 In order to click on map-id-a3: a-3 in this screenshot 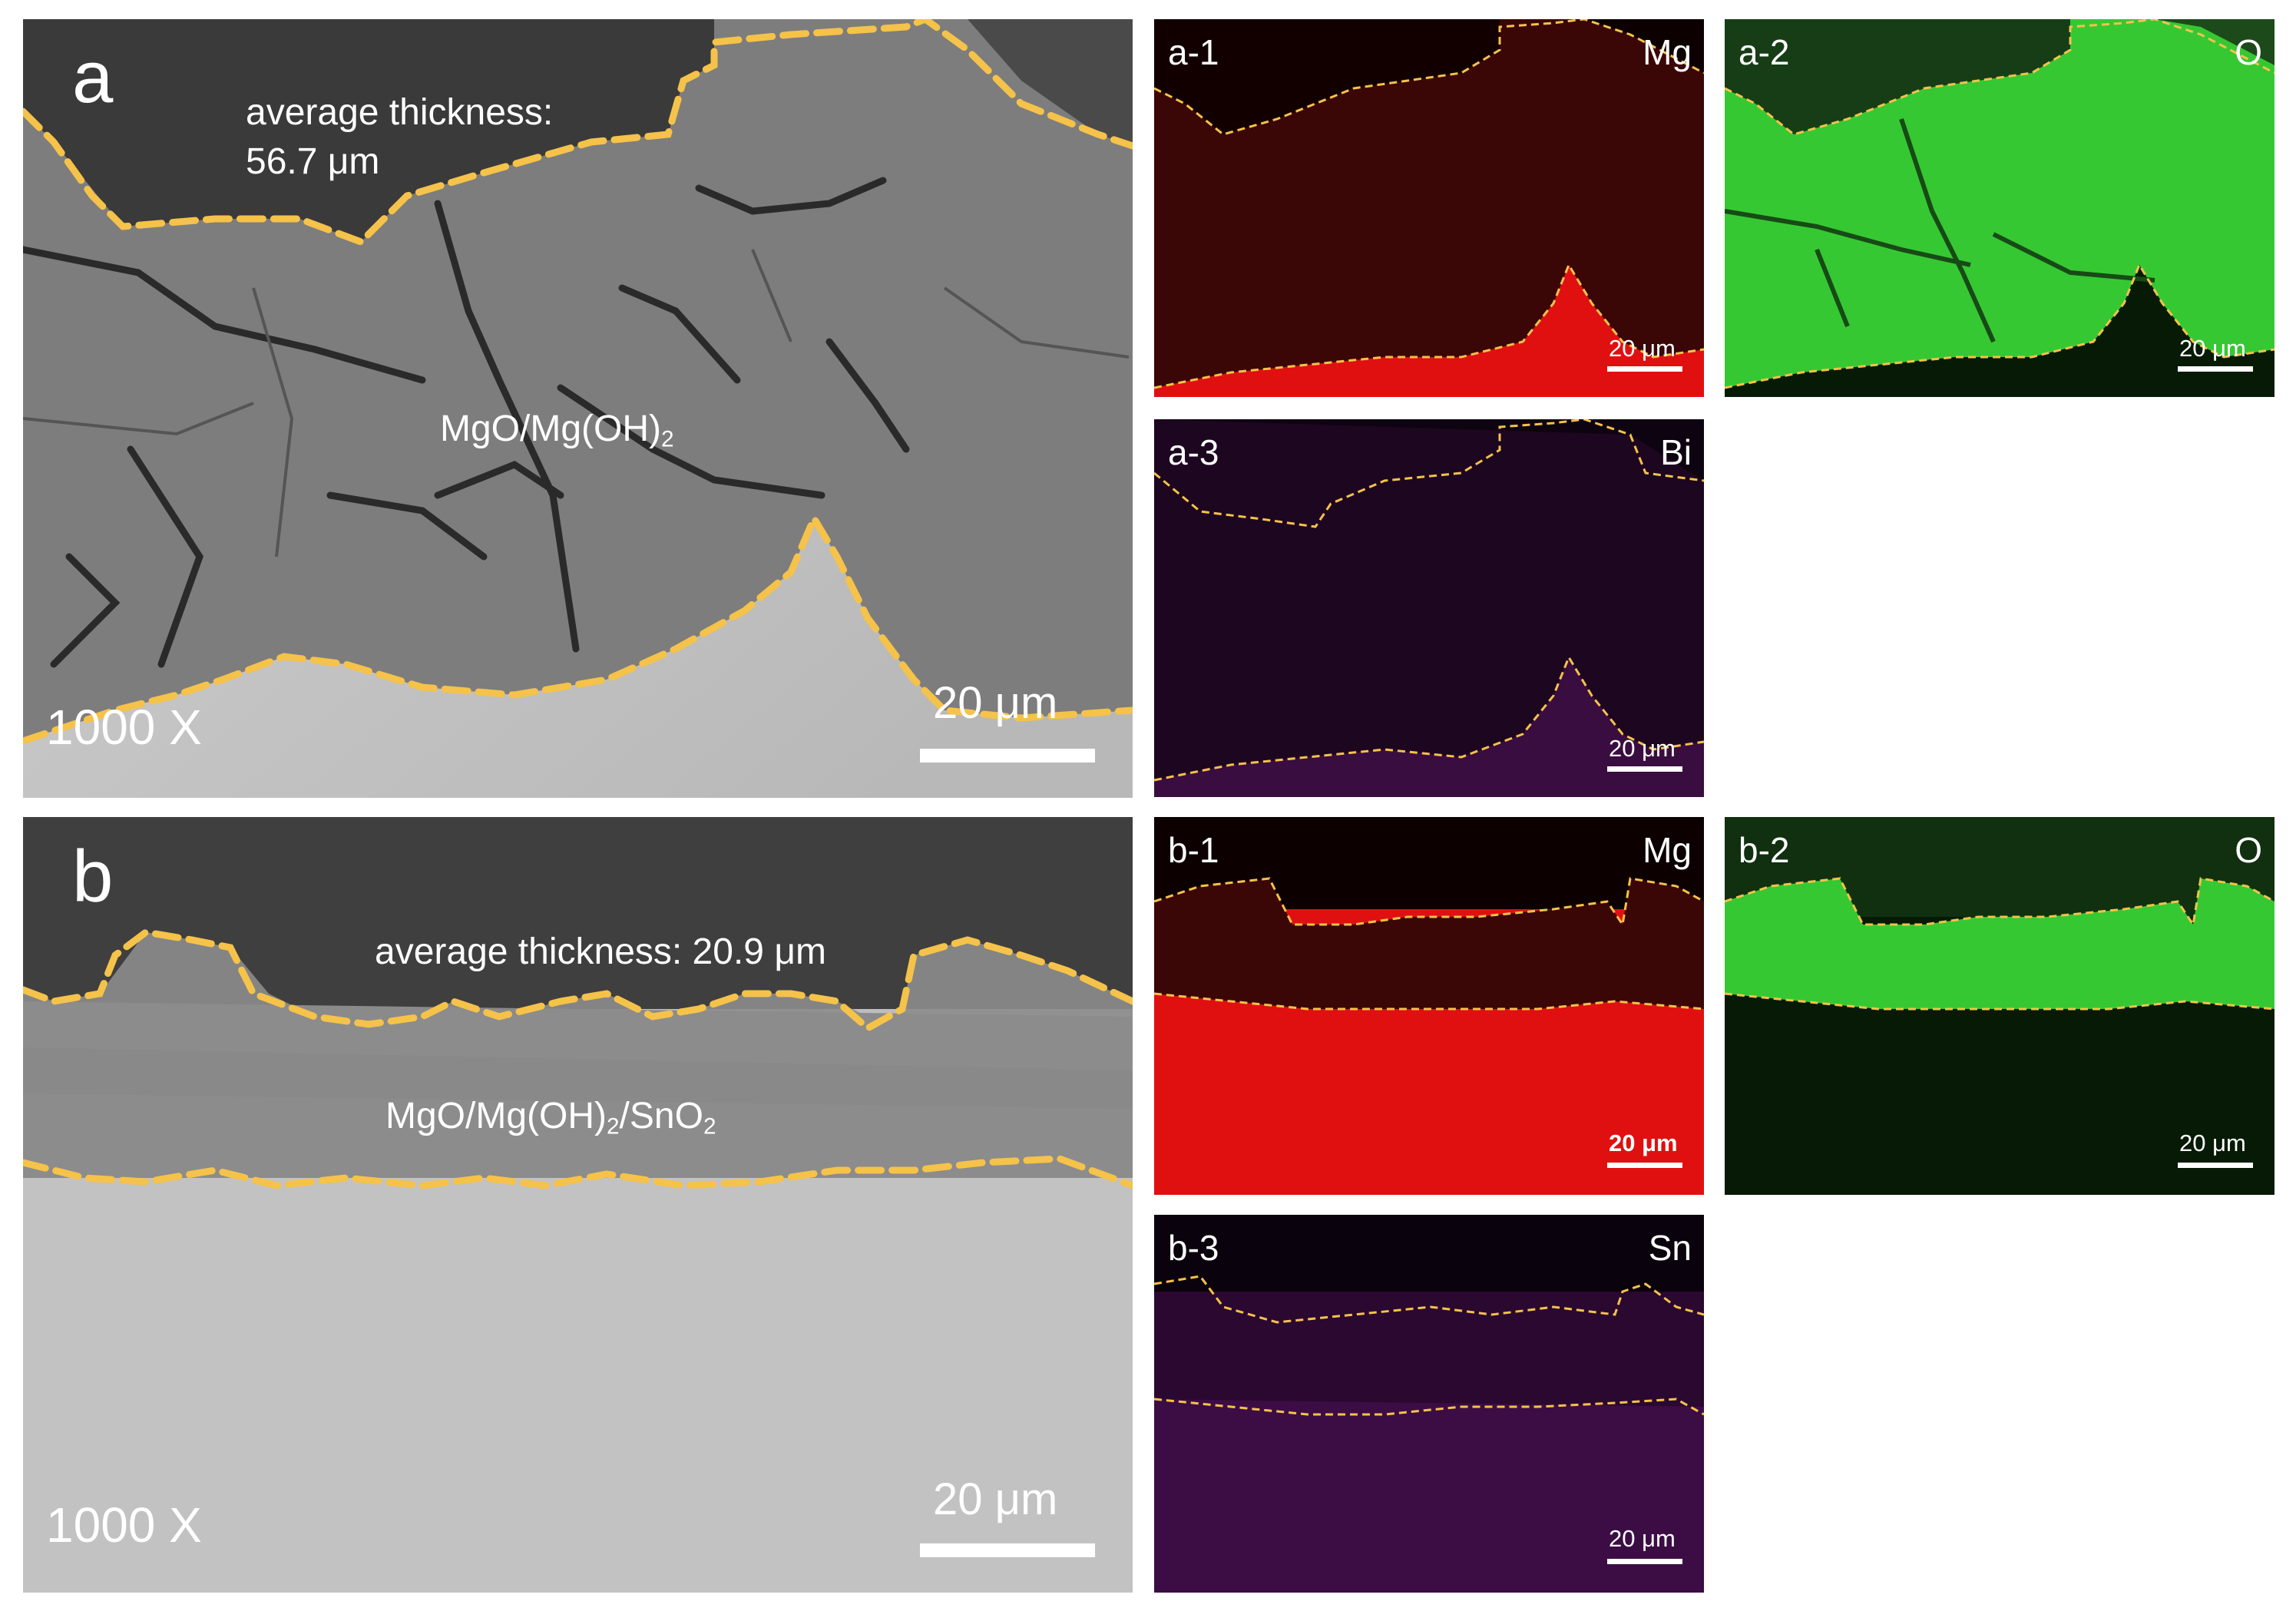, I will do `click(1193, 452)`.